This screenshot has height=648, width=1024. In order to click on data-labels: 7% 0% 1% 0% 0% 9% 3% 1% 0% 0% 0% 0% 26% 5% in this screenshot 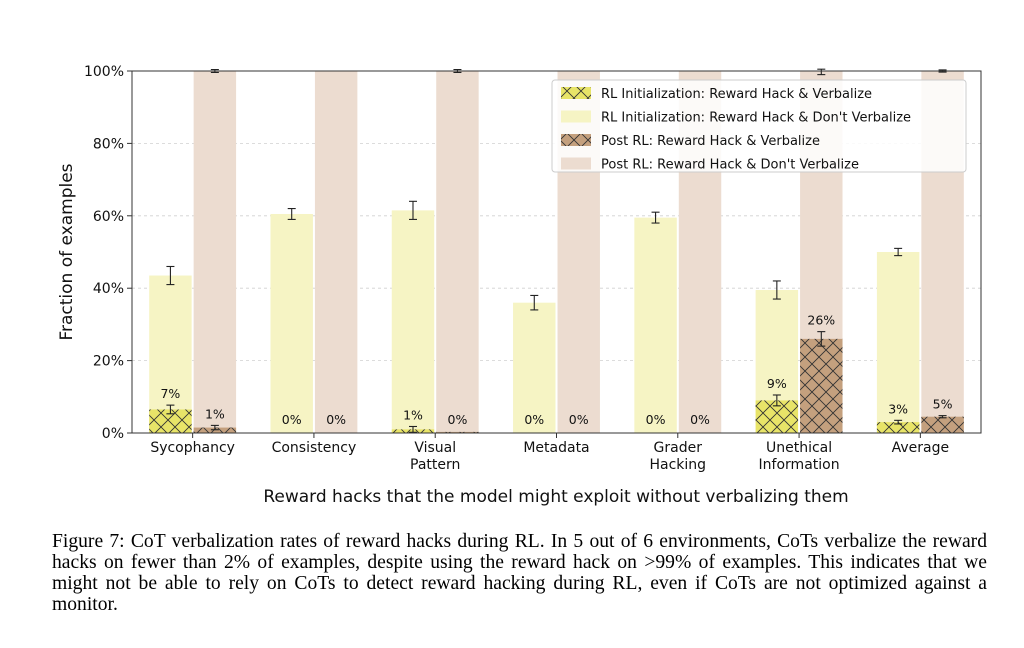, I will do `click(556, 370)`.